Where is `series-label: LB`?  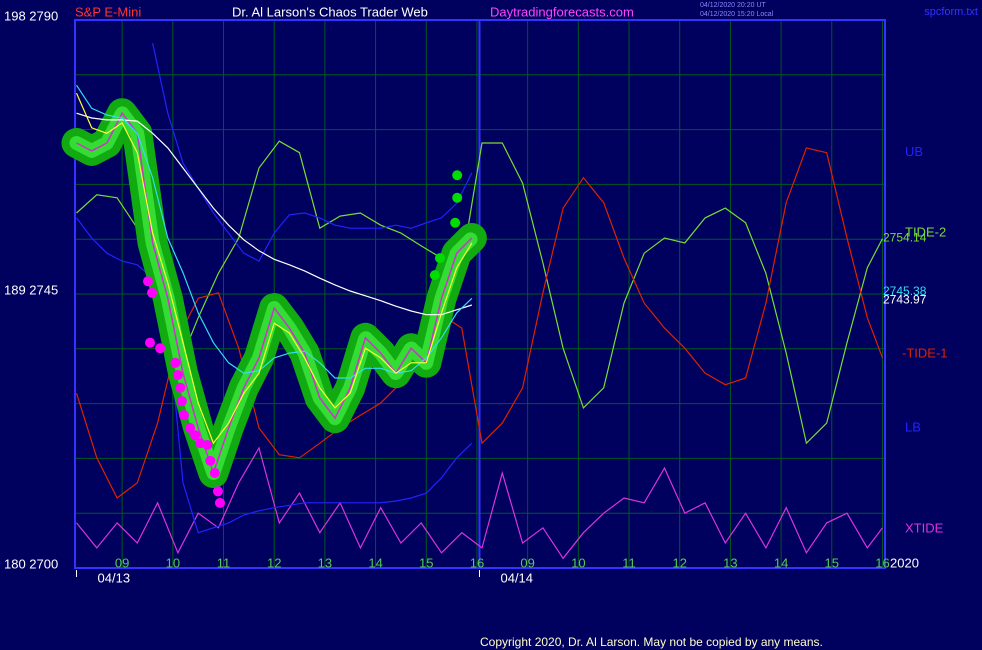
series-label: LB is located at coordinates (913, 426).